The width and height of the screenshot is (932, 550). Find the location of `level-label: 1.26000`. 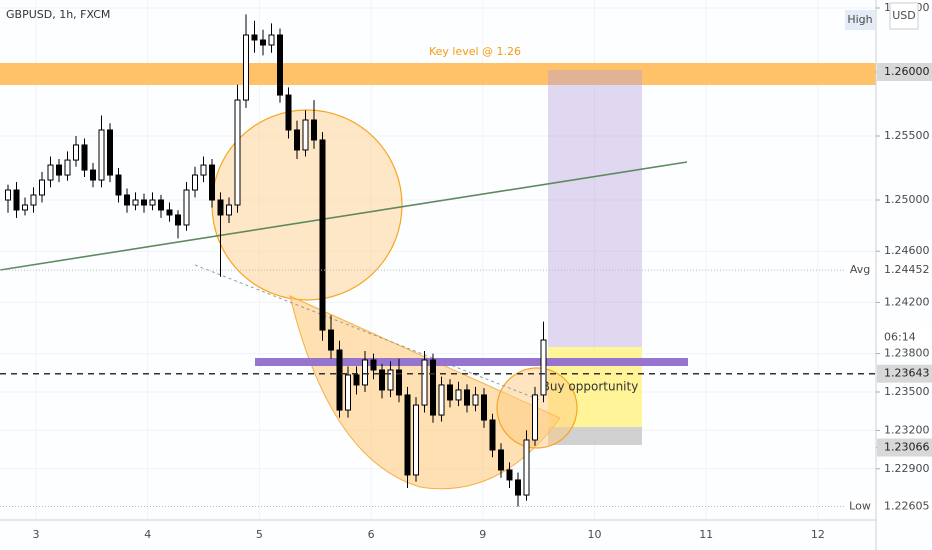

level-label: 1.26000 is located at coordinates (907, 71).